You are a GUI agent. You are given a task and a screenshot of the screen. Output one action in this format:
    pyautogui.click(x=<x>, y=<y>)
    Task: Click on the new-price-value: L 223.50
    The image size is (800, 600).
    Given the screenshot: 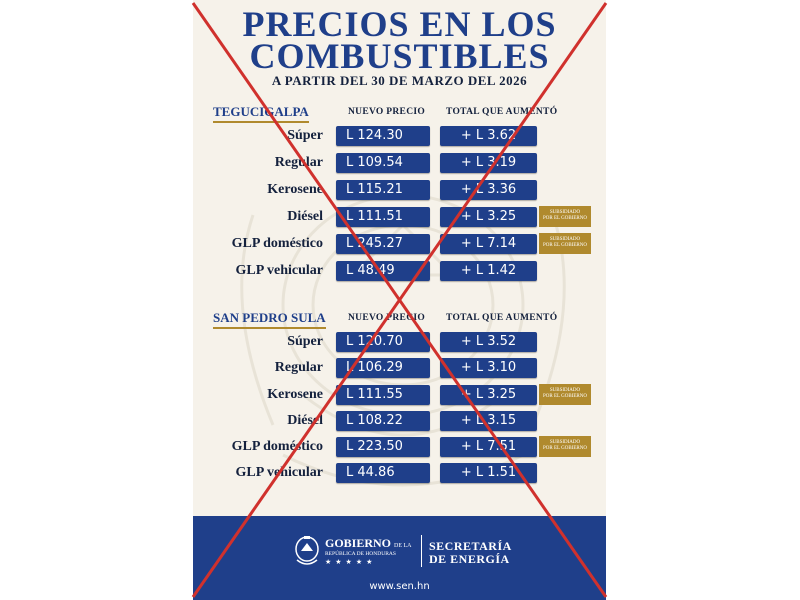 What is the action you would take?
    pyautogui.click(x=383, y=447)
    